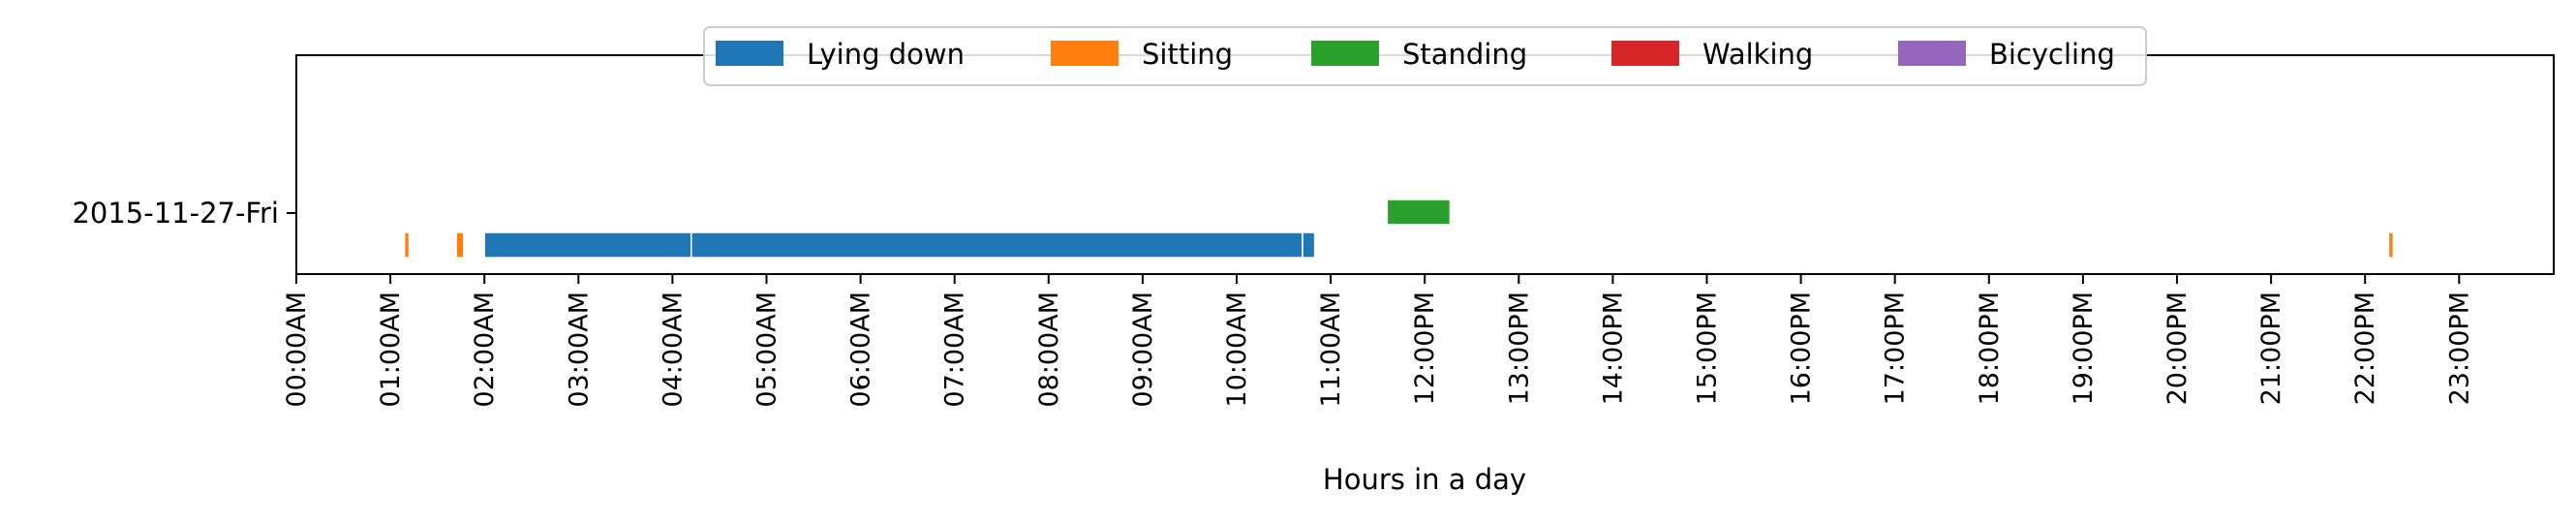  Describe the element at coordinates (1425, 348) in the screenshot. I see `x-tick-label-12: 12:00PM` at that location.